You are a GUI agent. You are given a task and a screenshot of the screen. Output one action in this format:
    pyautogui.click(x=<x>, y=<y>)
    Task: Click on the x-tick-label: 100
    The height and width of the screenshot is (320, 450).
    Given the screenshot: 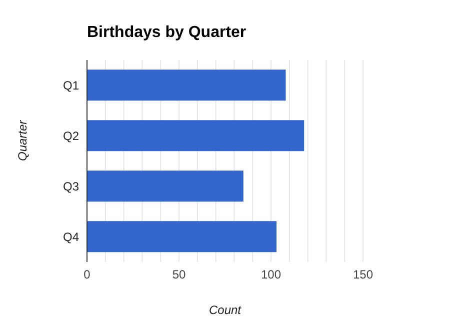 What is the action you would take?
    pyautogui.click(x=271, y=275)
    